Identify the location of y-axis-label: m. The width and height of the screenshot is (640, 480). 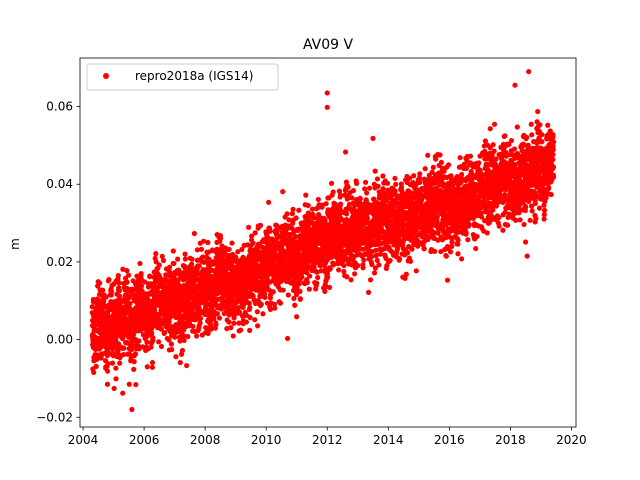
(15, 244).